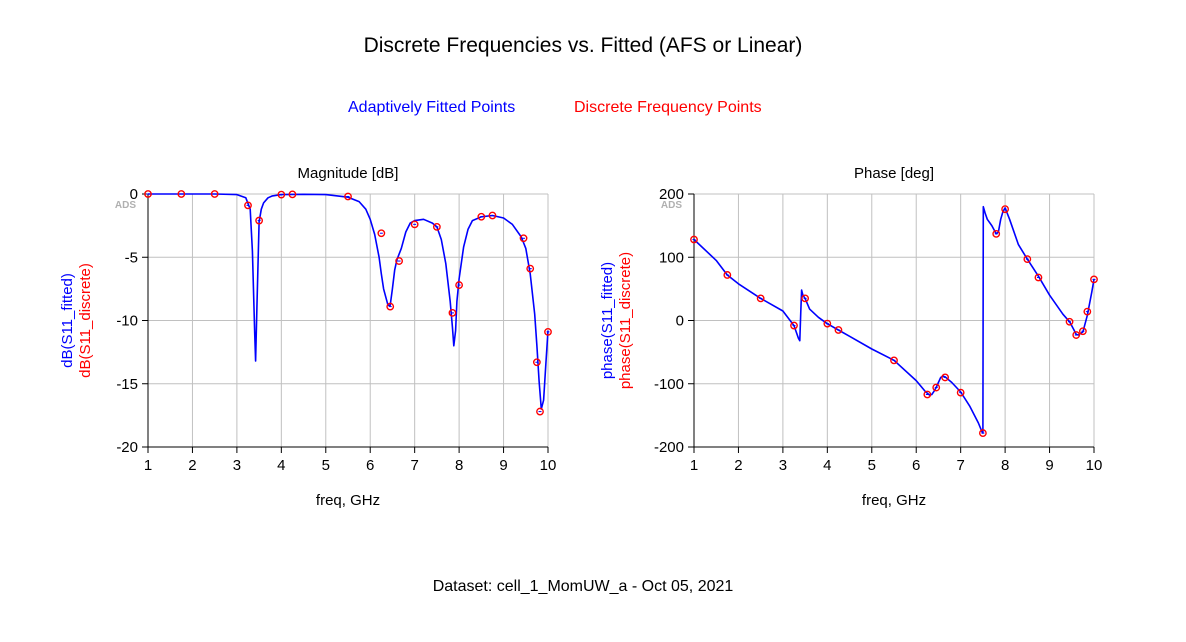  Describe the element at coordinates (671, 194) in the screenshot. I see `phase-ytick-label: 200` at that location.